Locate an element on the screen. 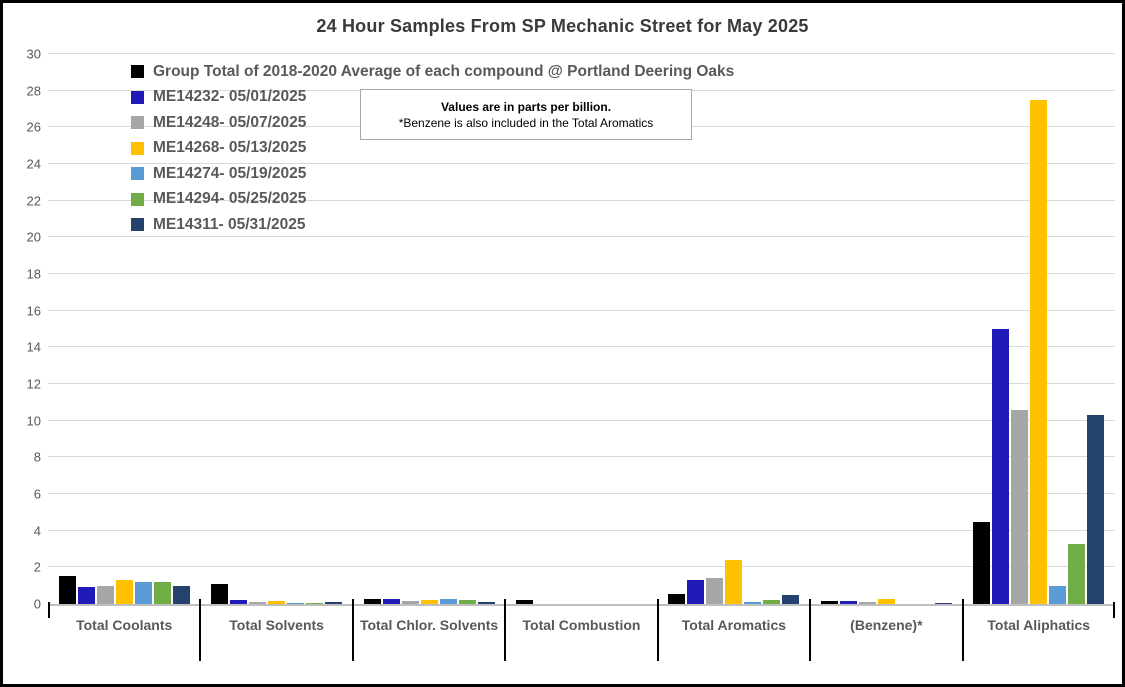 Image resolution: width=1125 pixels, height=687 pixels. y-tick-label-2: 2 is located at coordinates (37, 567).